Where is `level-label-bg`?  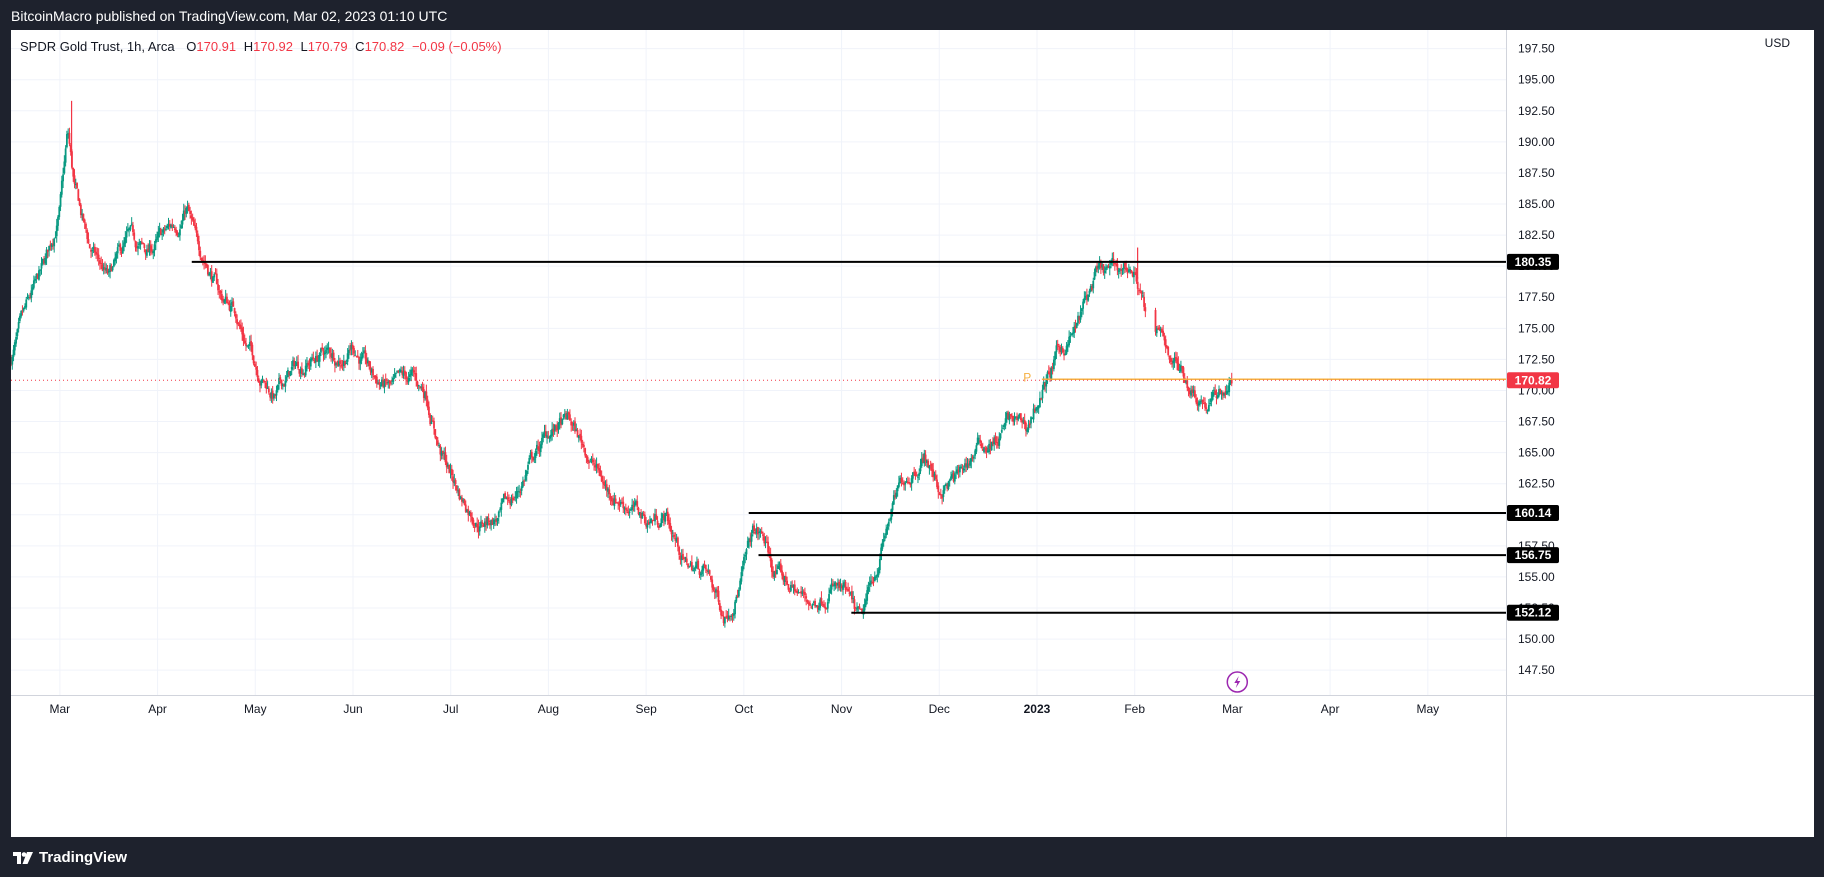
level-label-bg is located at coordinates (1533, 555).